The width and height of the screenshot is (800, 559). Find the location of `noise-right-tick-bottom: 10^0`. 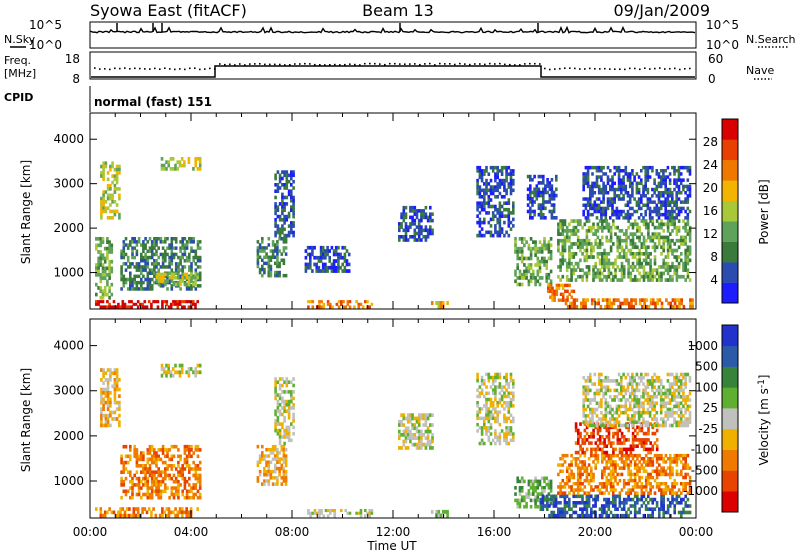

noise-right-tick-bottom: 10^0 is located at coordinates (722, 45).